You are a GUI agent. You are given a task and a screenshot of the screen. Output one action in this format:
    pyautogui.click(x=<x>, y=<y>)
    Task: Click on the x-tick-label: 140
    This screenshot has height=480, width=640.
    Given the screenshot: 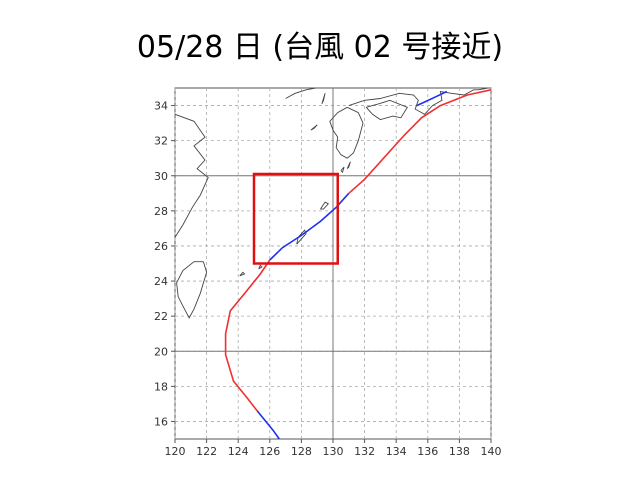 What is the action you would take?
    pyautogui.click(x=491, y=451)
    